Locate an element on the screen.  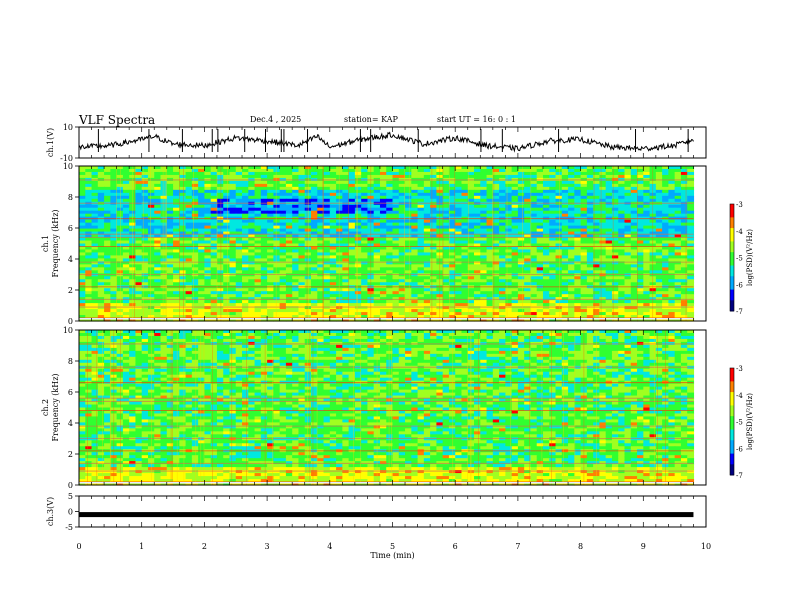
x-tick-label: 1 is located at coordinates (141, 546).